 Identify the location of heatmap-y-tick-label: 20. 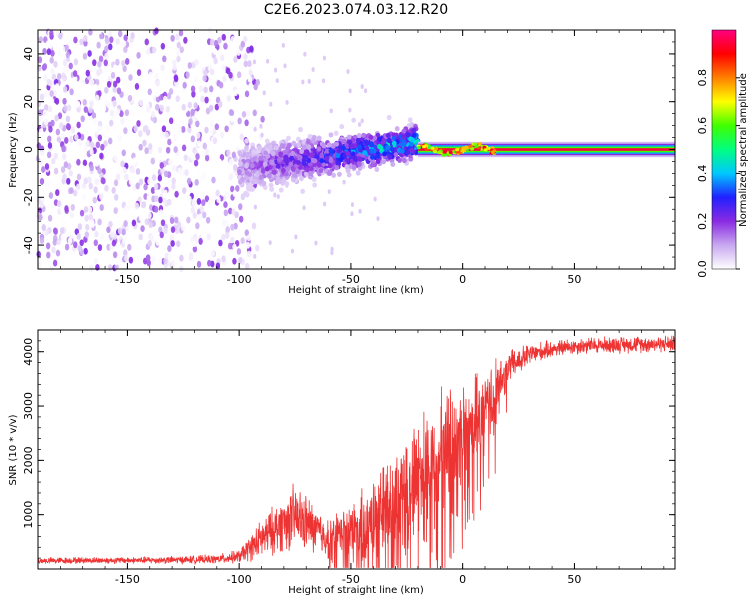
(28, 102).